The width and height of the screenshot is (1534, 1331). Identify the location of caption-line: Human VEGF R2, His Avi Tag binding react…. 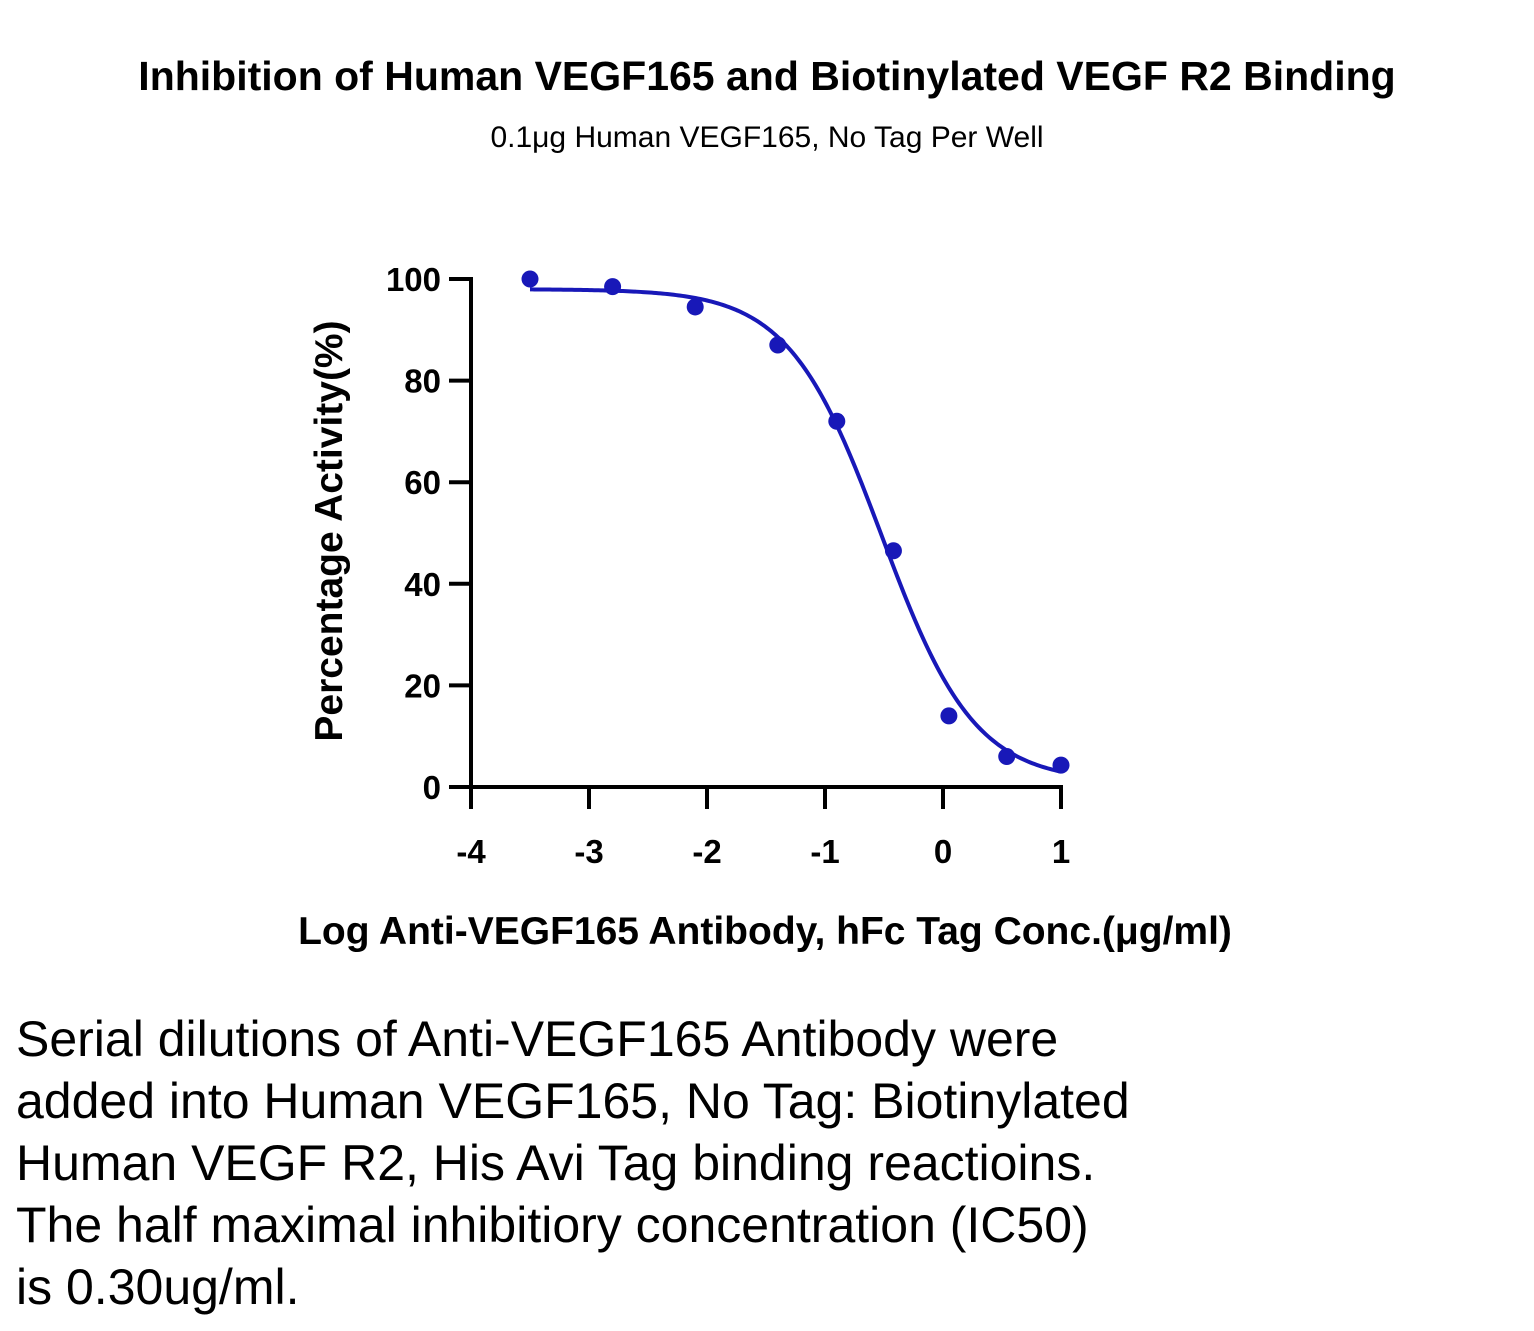
(556, 1163).